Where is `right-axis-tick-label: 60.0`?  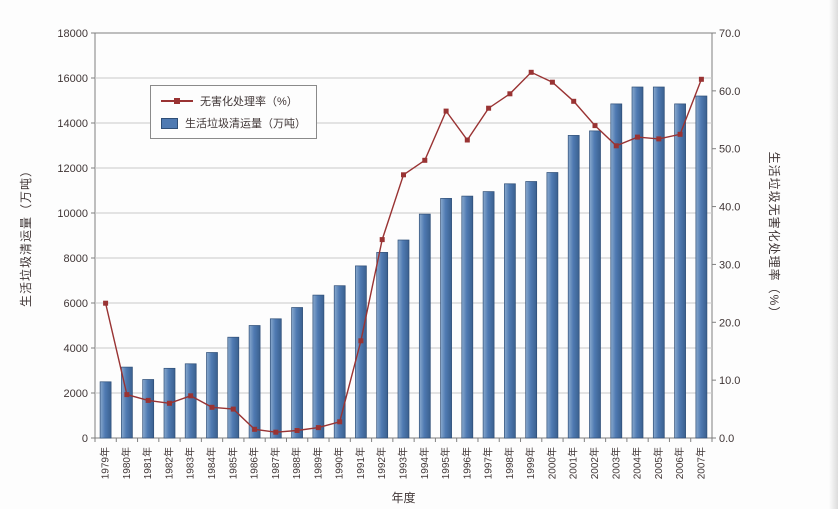
right-axis-tick-label: 60.0 is located at coordinates (729, 92).